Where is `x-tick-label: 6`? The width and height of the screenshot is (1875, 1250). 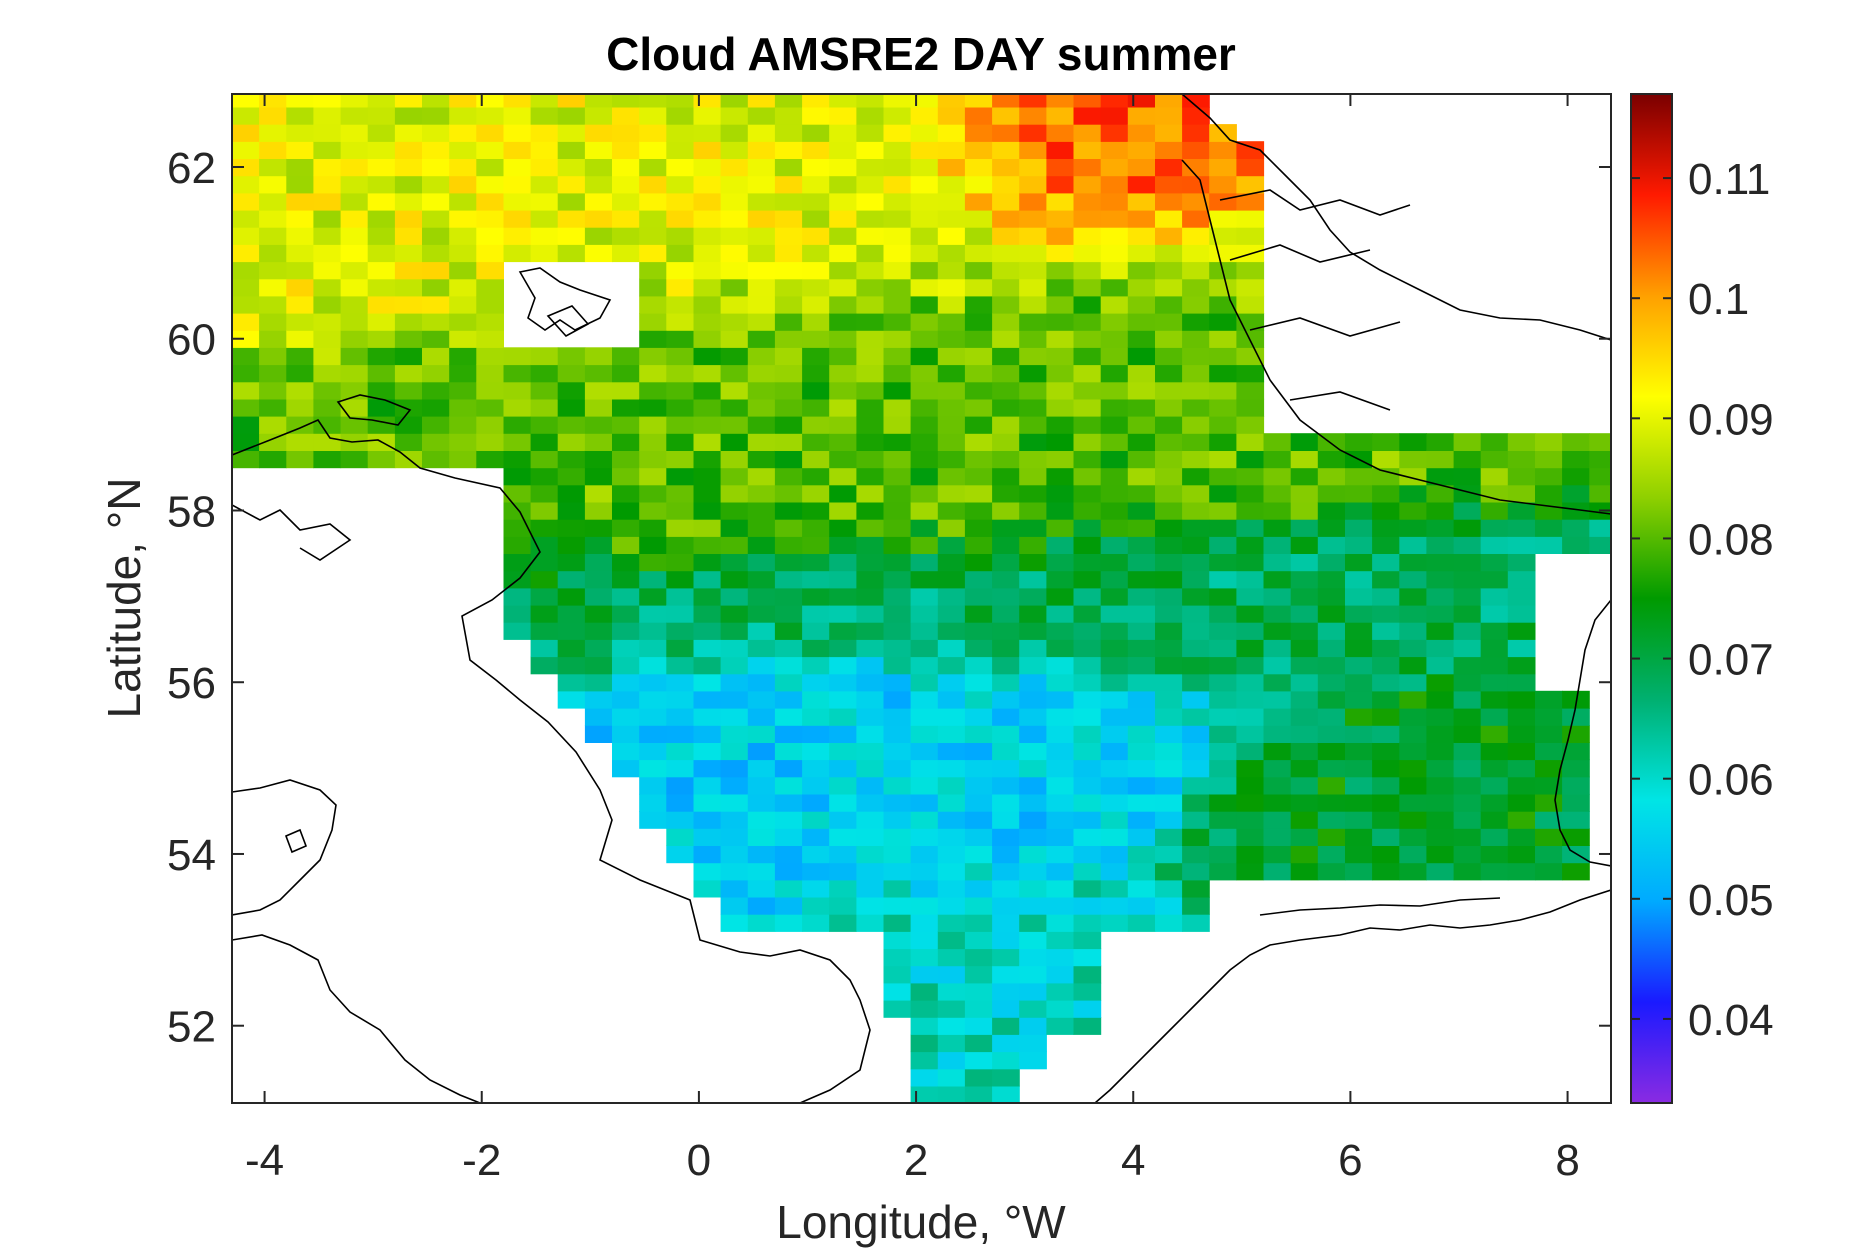
x-tick-label: 6 is located at coordinates (1350, 1160).